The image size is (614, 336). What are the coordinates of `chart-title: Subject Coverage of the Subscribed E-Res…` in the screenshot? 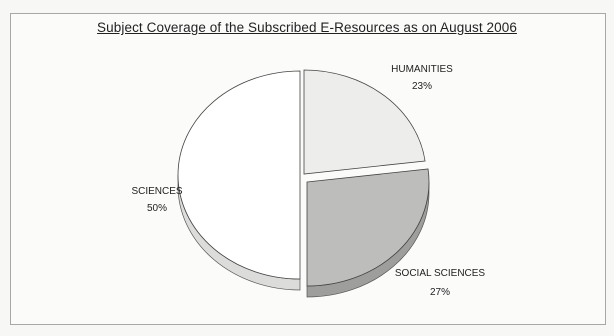 It's located at (307, 27).